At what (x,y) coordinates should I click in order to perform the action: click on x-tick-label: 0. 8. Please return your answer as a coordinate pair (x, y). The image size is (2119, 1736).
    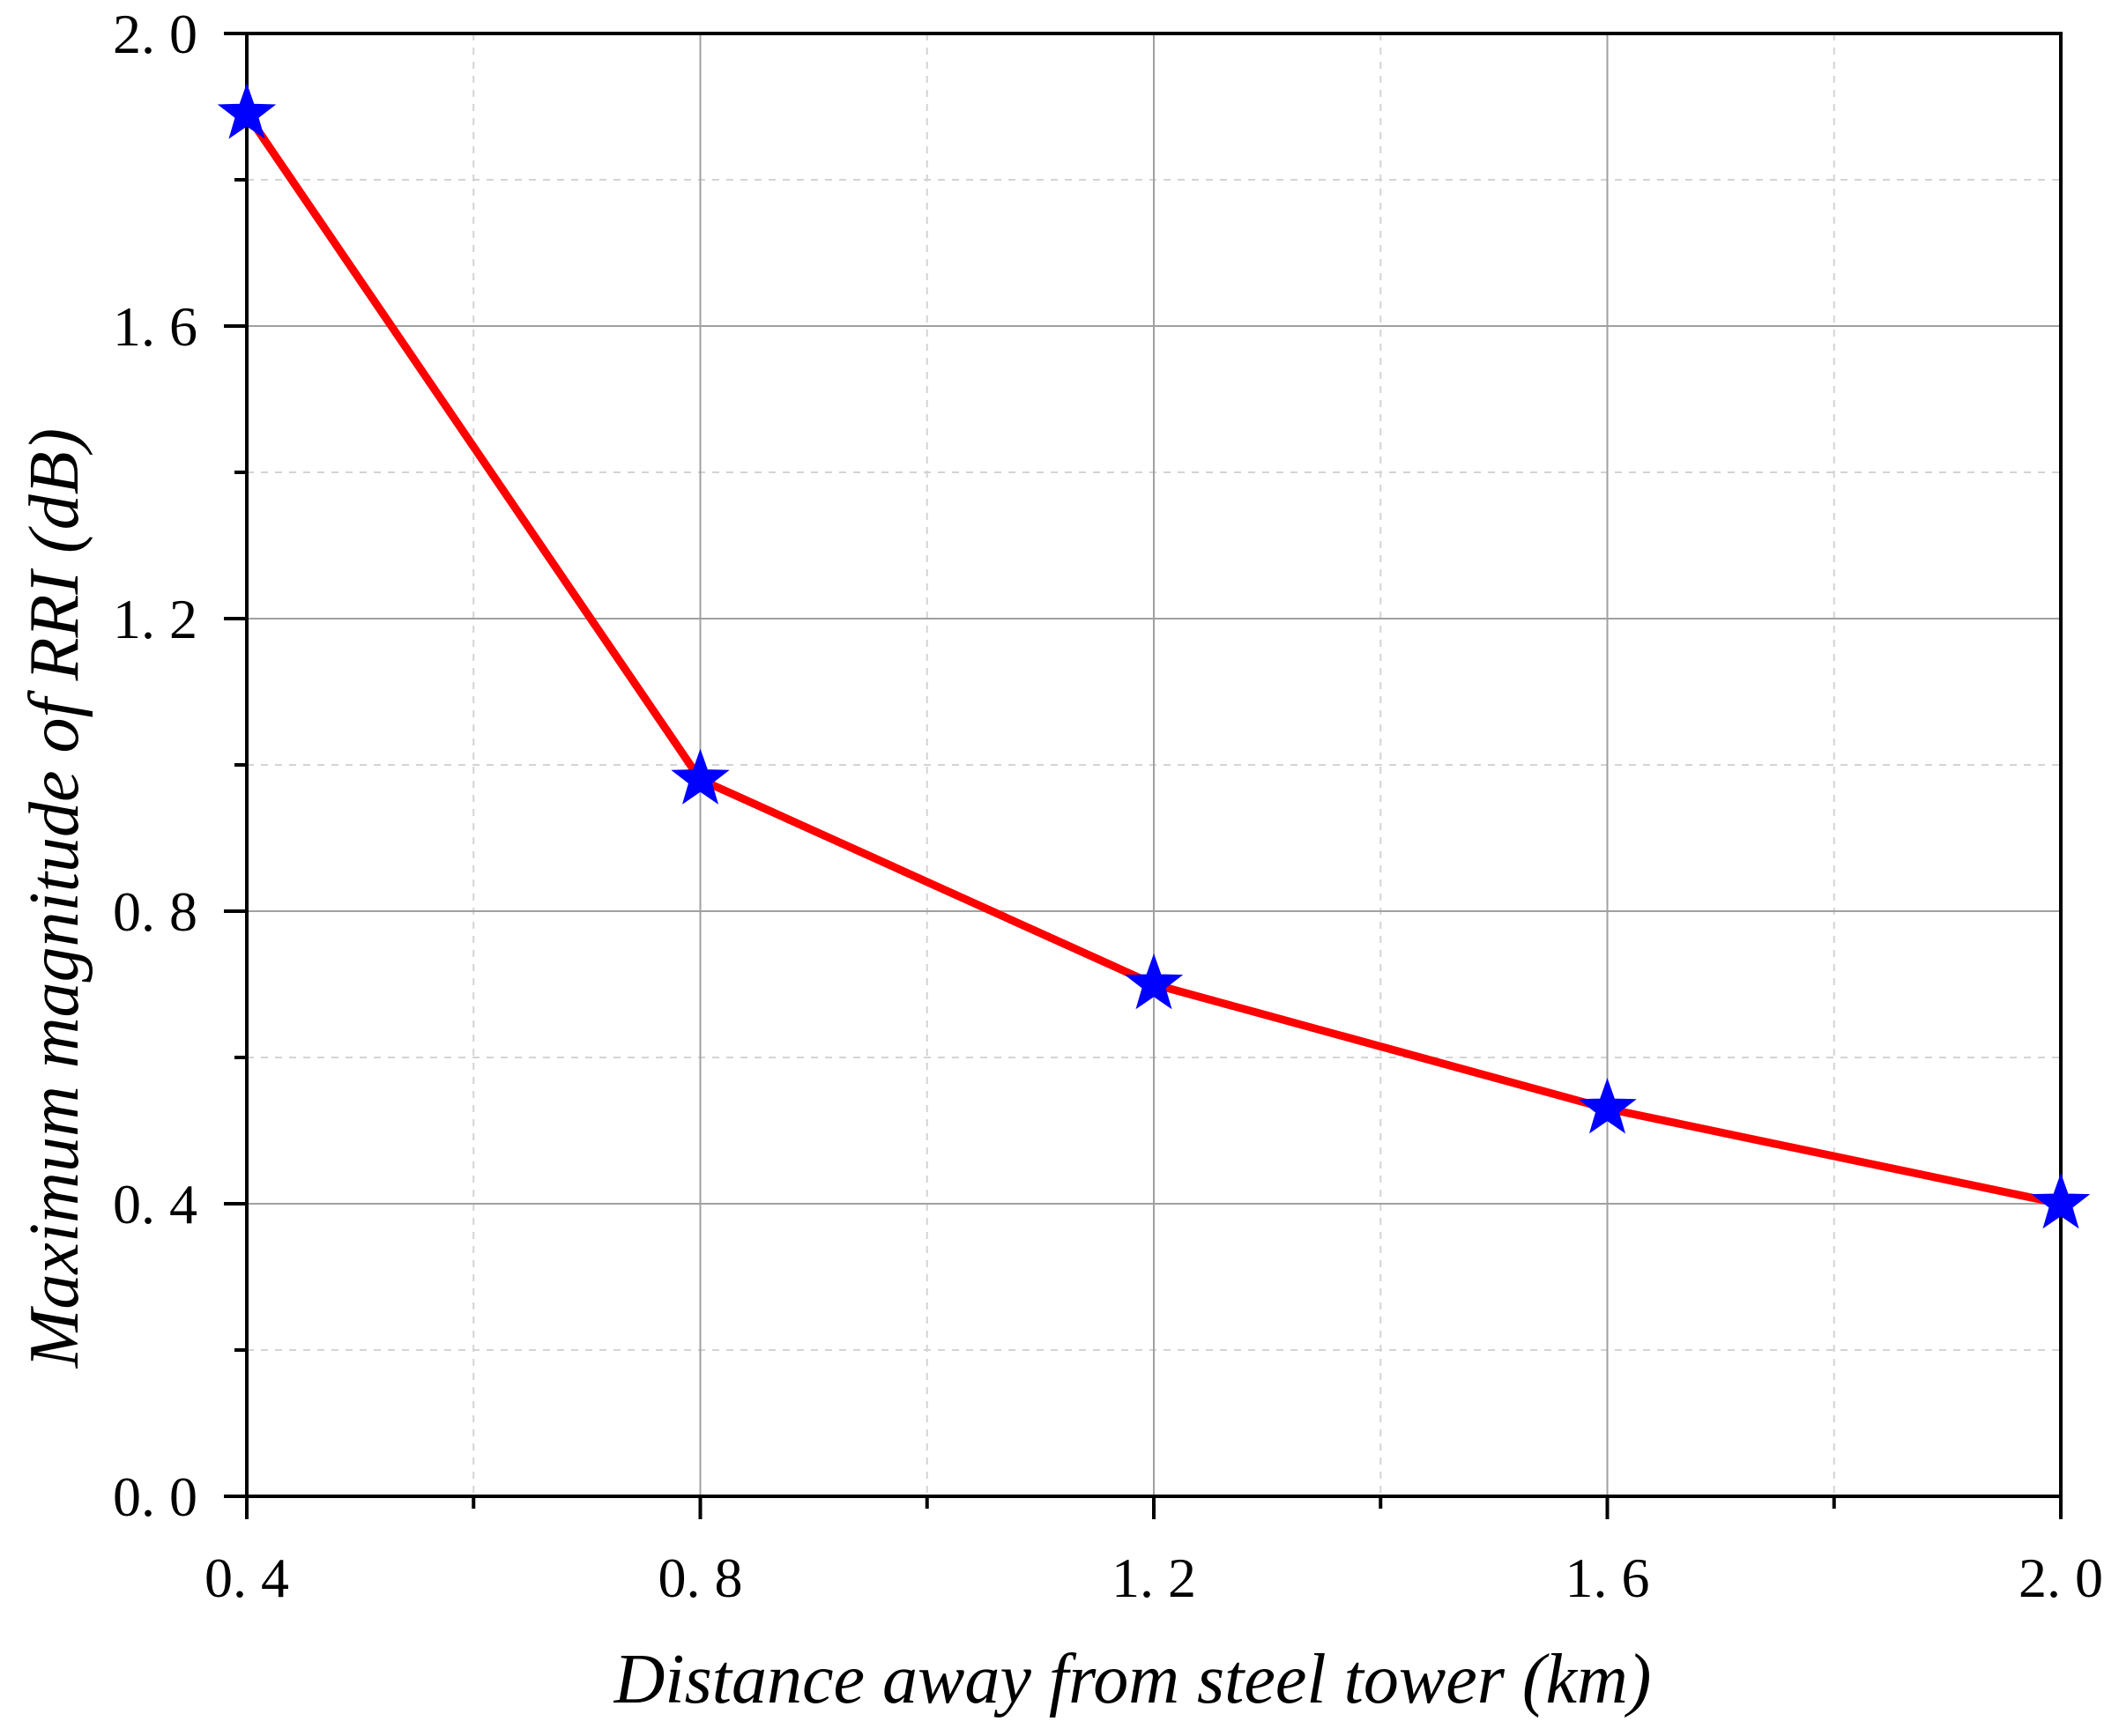
    Looking at the image, I should click on (700, 1578).